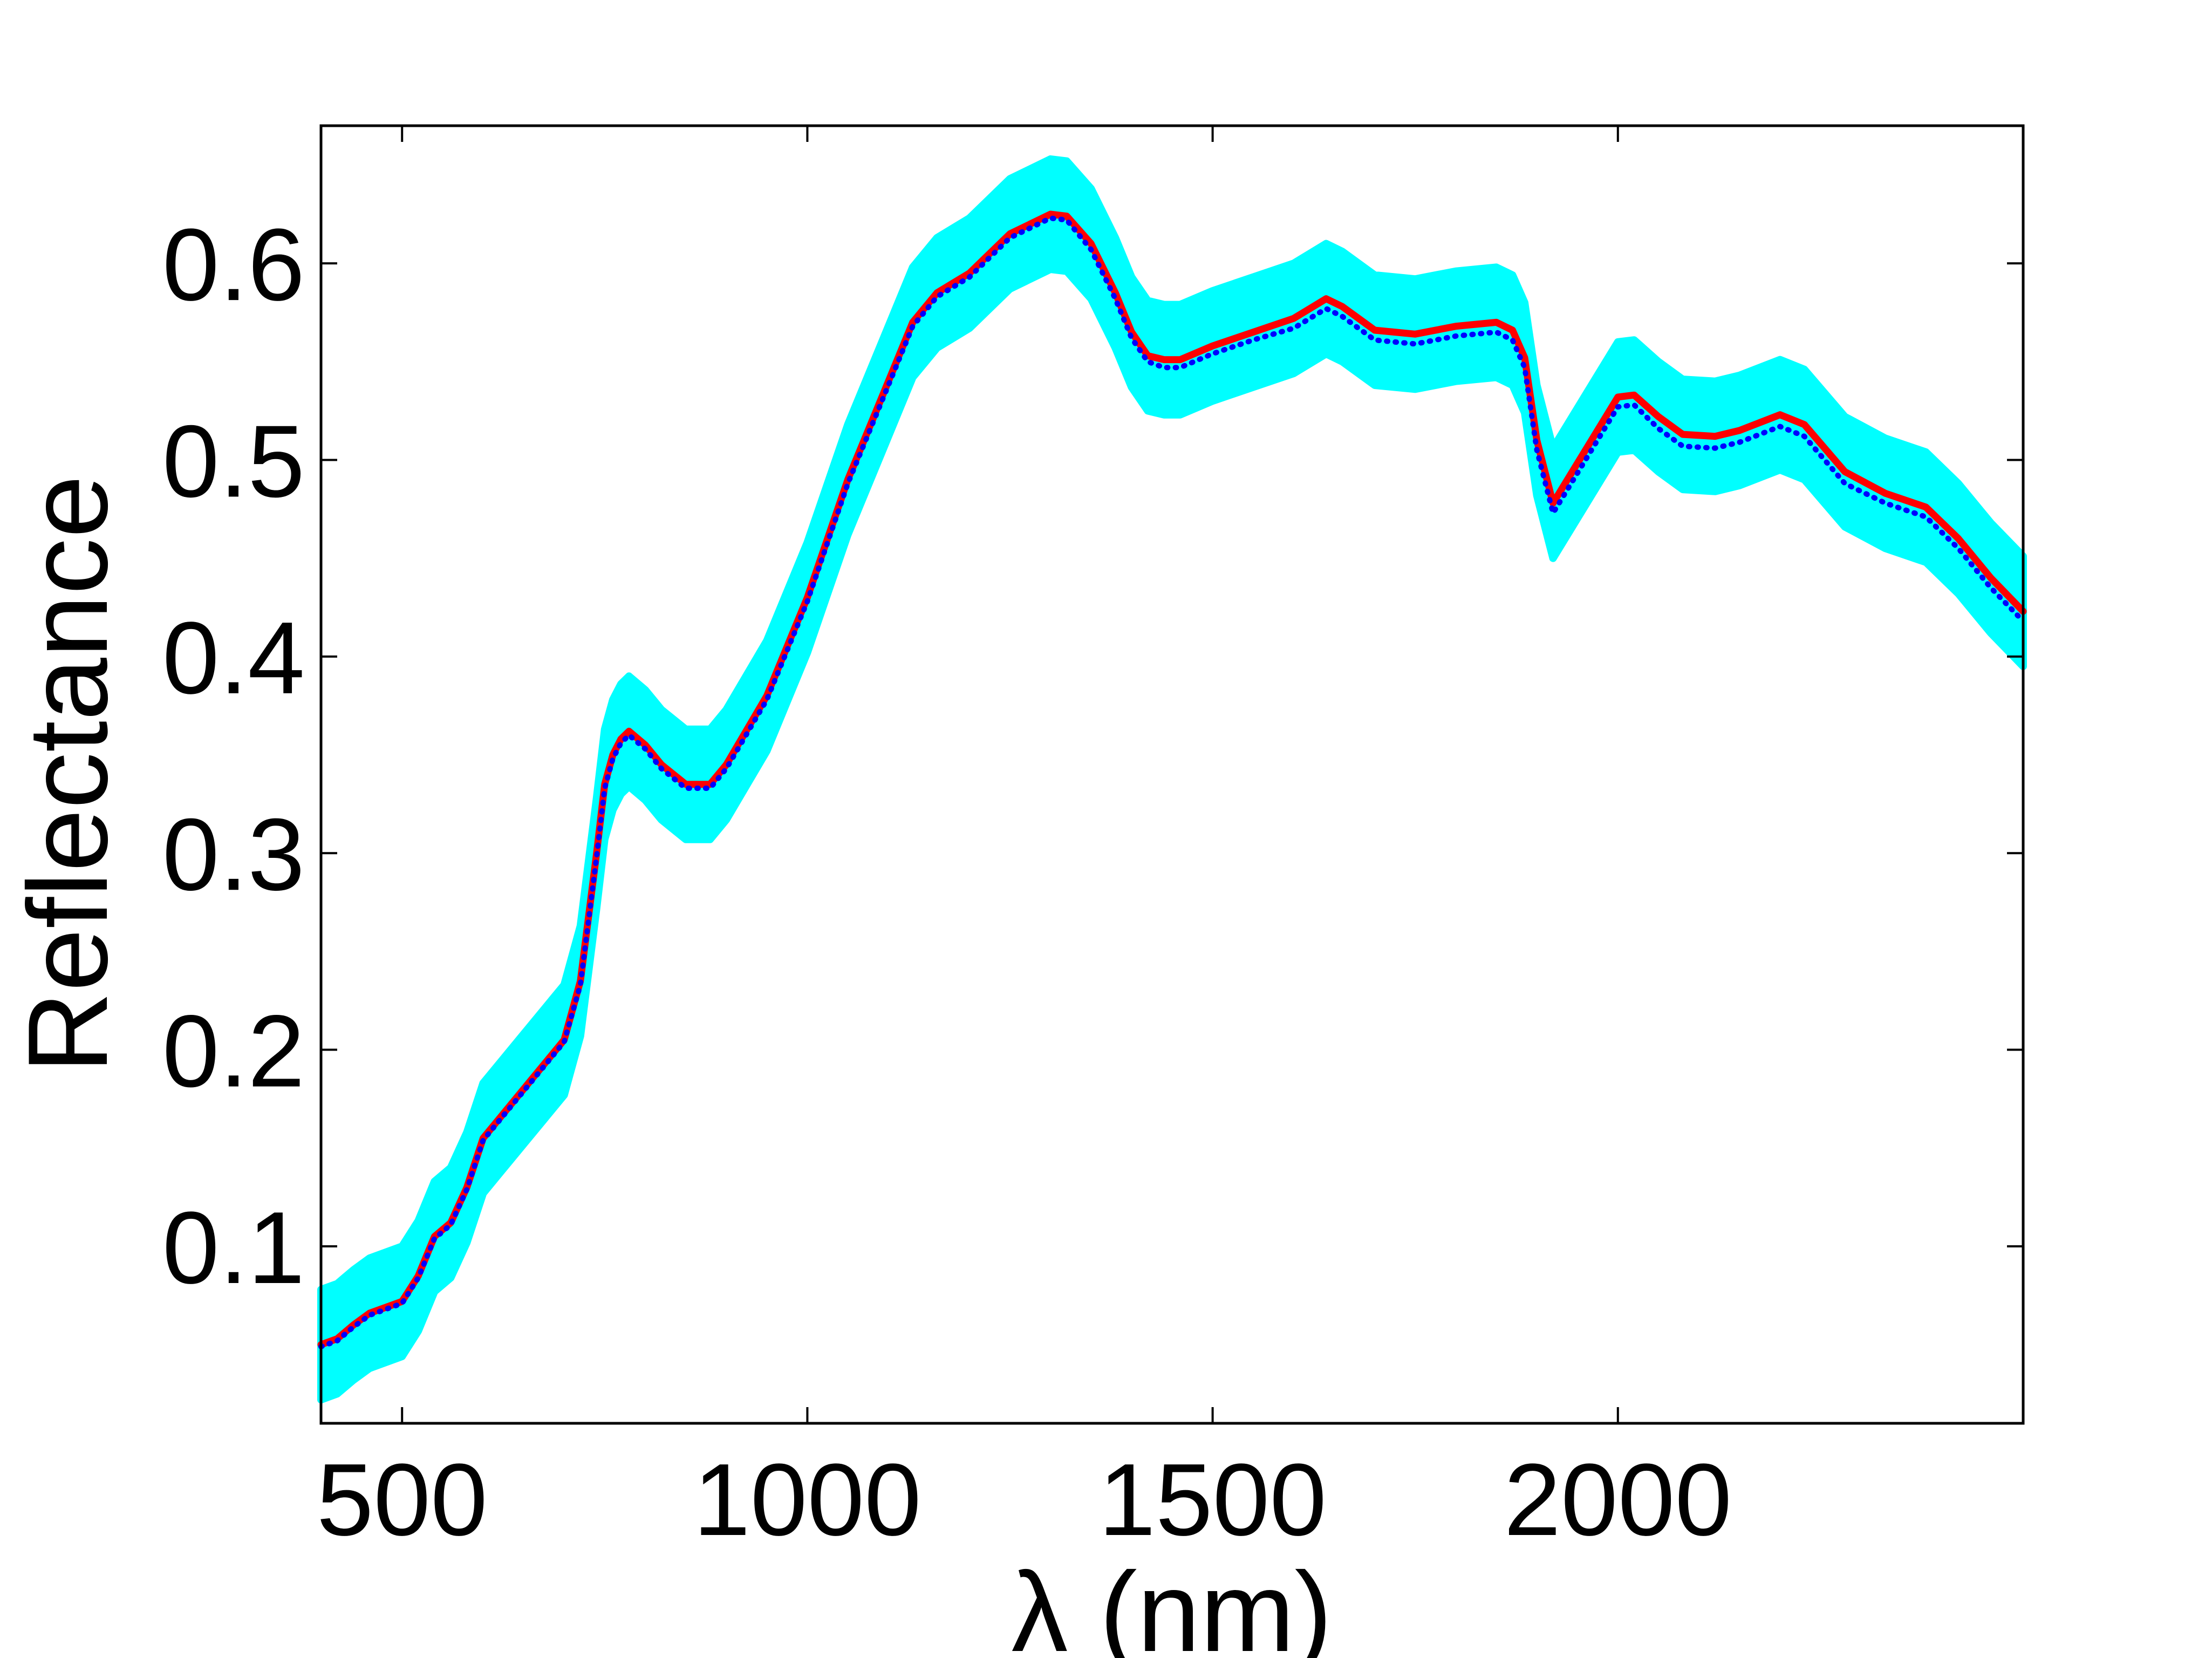 The image size is (2212, 1658). Describe the element at coordinates (1172, 1603) in the screenshot. I see `x-axis-label: λ (nm)` at that location.